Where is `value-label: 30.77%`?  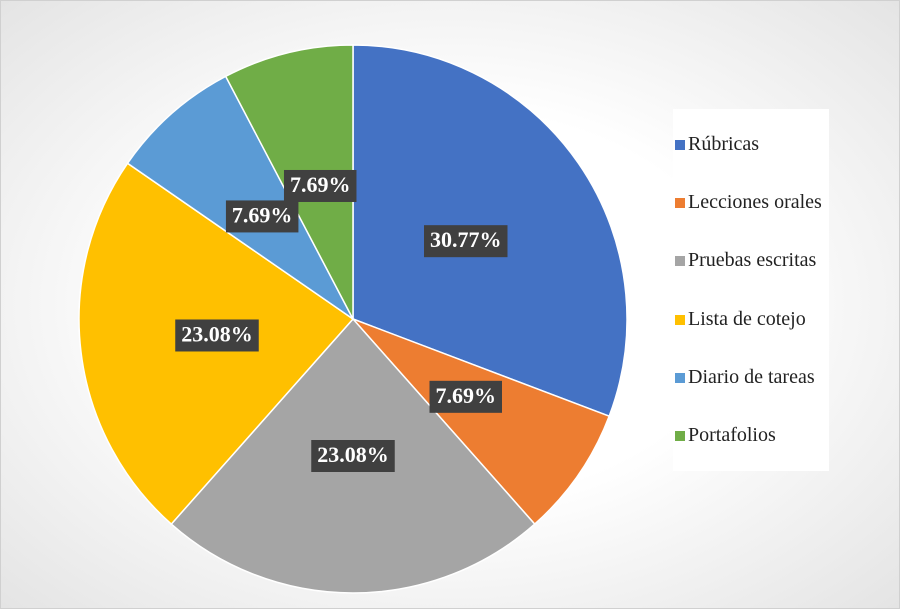
value-label: 30.77% is located at coordinates (466, 239).